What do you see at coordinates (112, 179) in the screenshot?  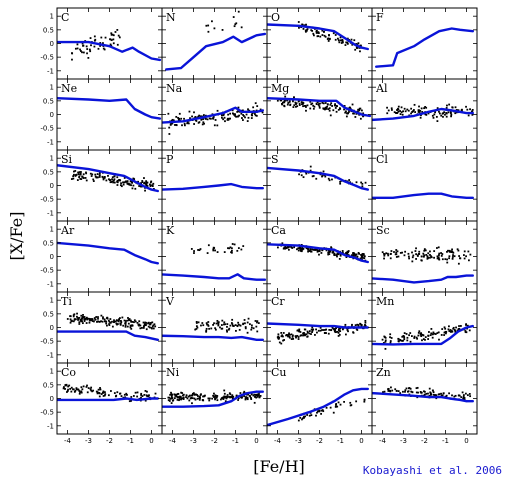 I see `obs-points-si` at bounding box center [112, 179].